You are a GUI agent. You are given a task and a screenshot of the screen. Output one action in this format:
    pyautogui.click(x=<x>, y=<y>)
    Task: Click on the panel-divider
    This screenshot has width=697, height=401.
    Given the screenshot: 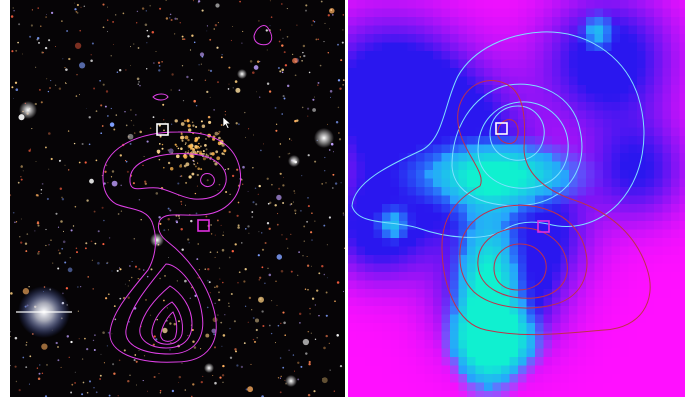 What is the action you would take?
    pyautogui.click(x=346, y=198)
    